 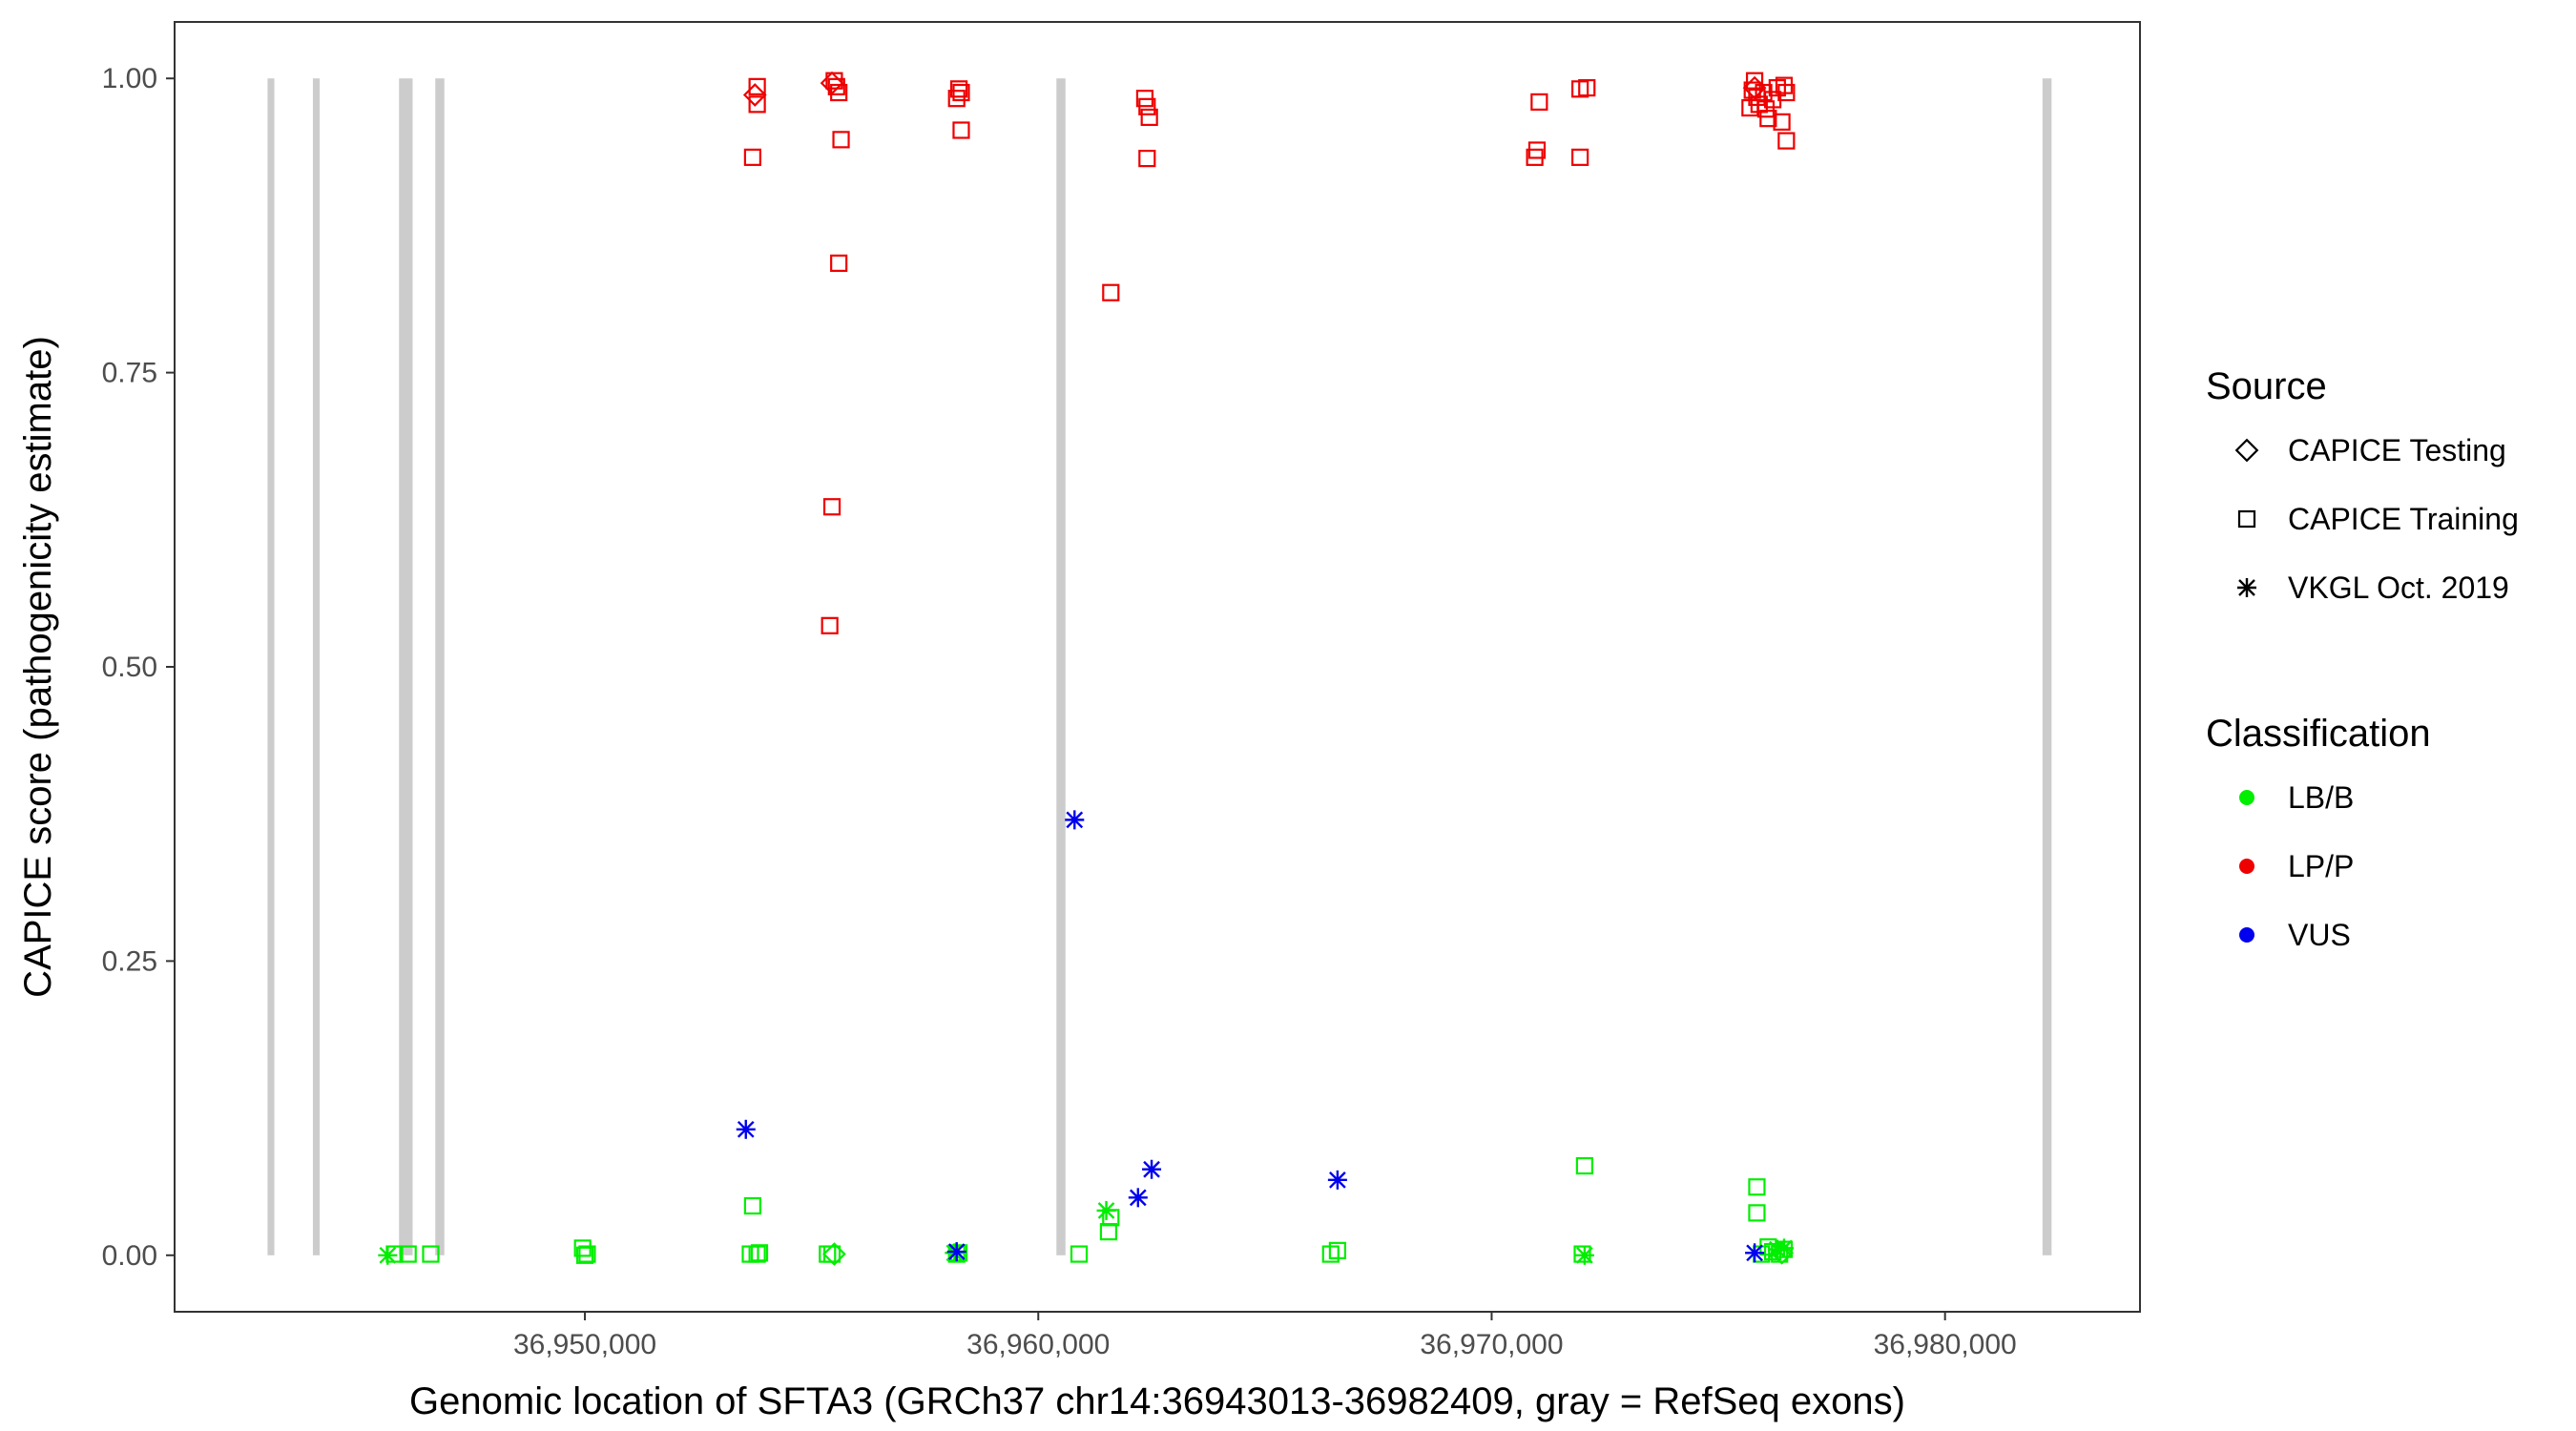 What do you see at coordinates (584, 1344) in the screenshot?
I see `x-tick-label-1: 36,950,000` at bounding box center [584, 1344].